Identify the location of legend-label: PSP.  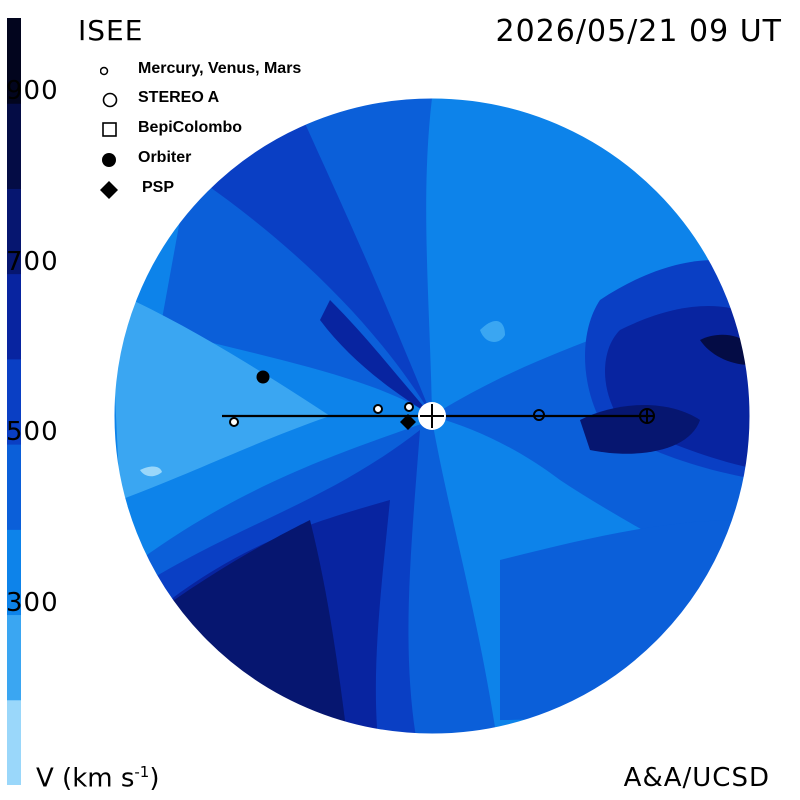
(158, 187).